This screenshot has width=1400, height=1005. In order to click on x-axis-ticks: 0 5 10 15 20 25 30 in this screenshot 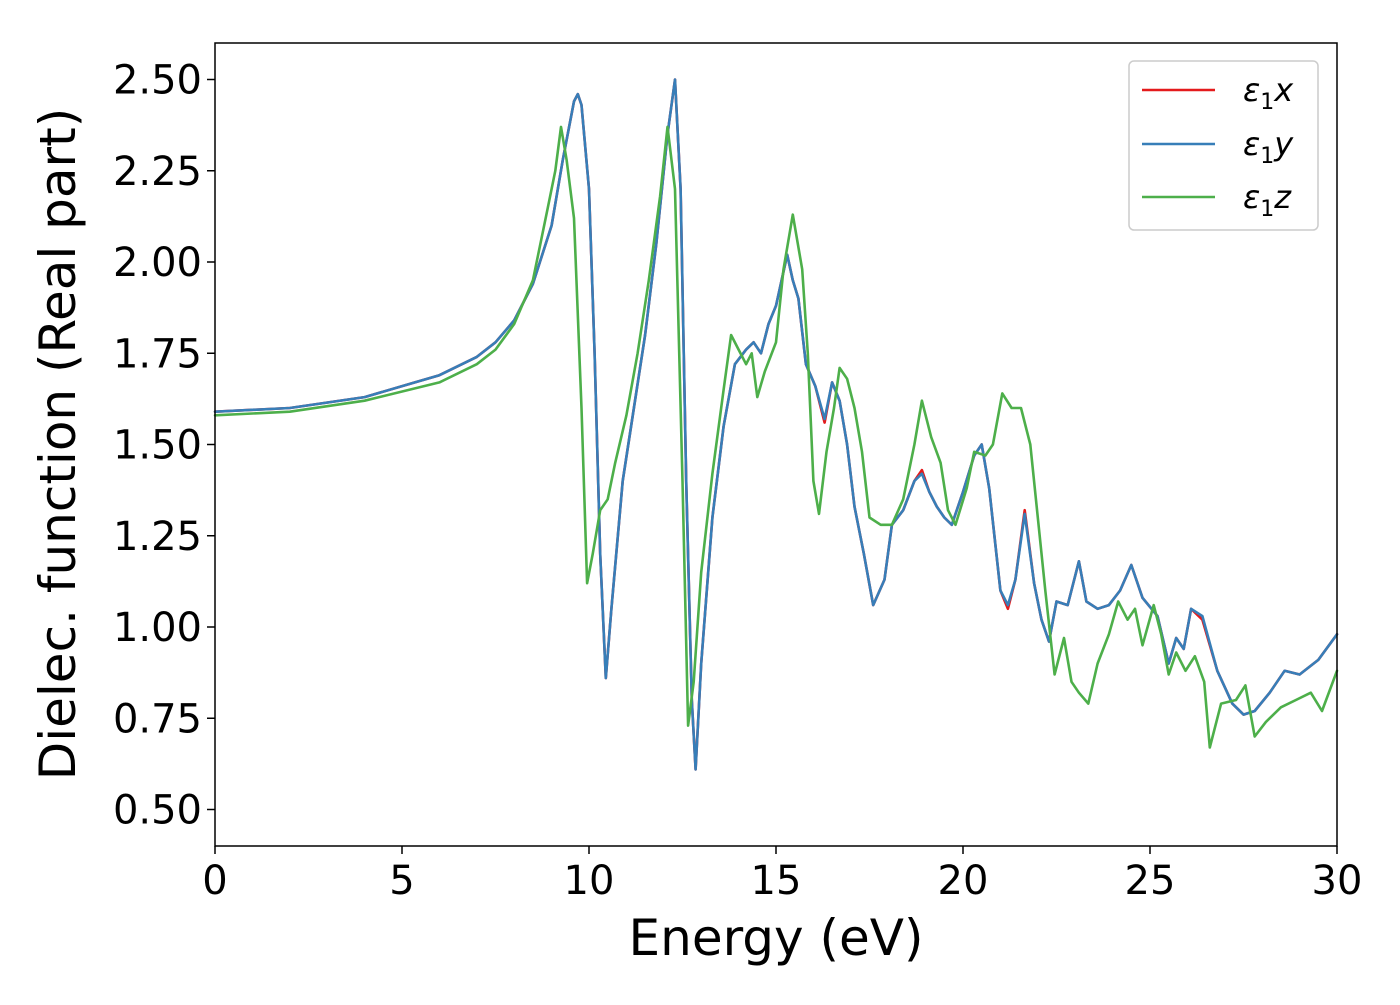, I will do `click(782, 875)`.